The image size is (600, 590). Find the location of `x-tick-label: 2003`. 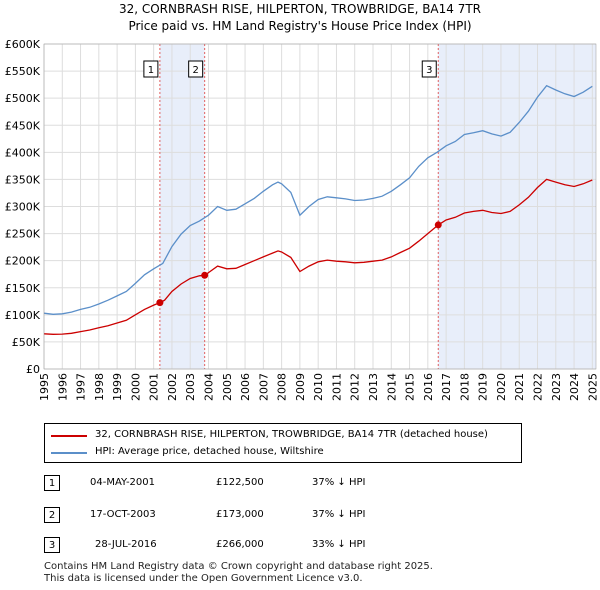

x-tick-label: 2003 is located at coordinates (190, 387).